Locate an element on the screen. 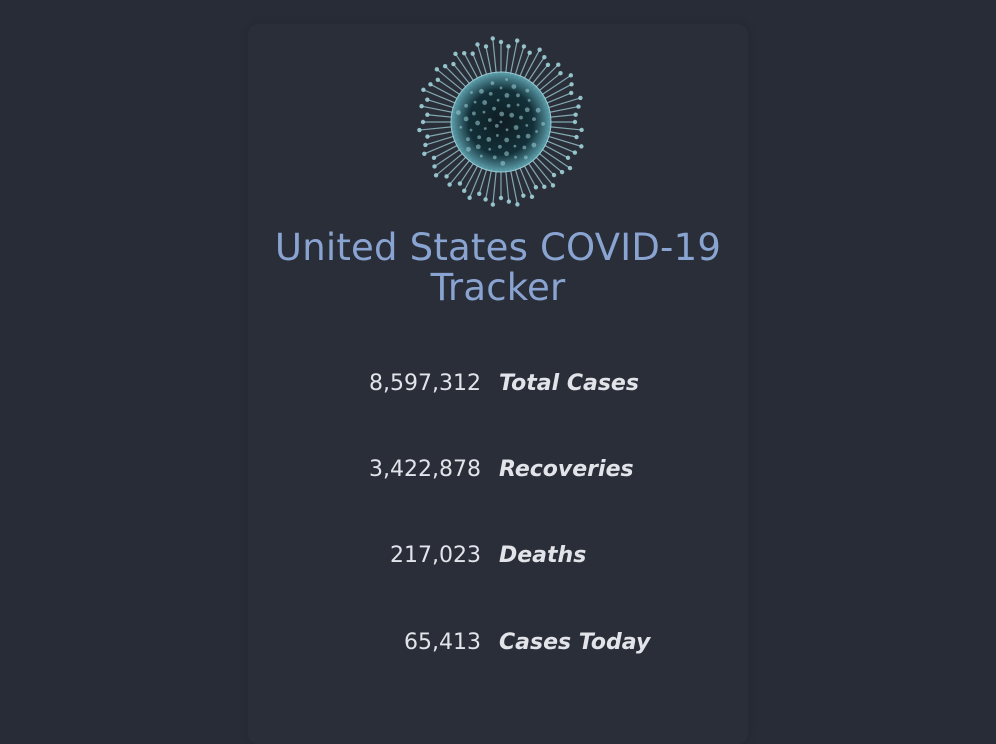  page-title: United States COVID-19 Tracker is located at coordinates (498, 267).